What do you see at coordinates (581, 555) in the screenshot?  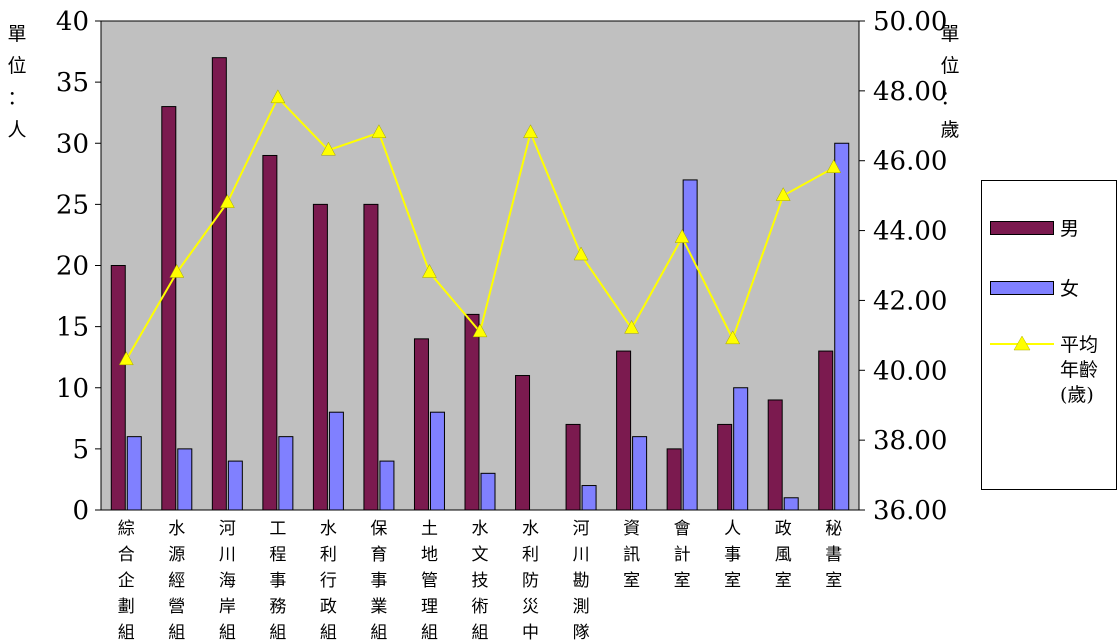 I see `category-label-char: 川` at bounding box center [581, 555].